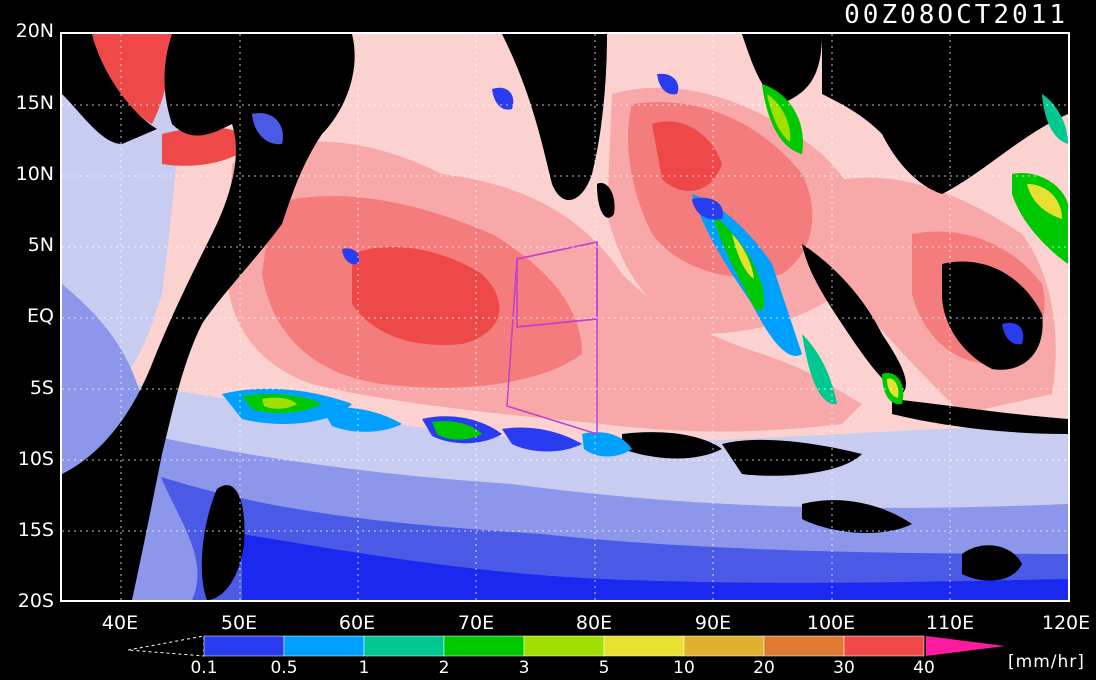  I want to click on colorbar, so click(566, 646).